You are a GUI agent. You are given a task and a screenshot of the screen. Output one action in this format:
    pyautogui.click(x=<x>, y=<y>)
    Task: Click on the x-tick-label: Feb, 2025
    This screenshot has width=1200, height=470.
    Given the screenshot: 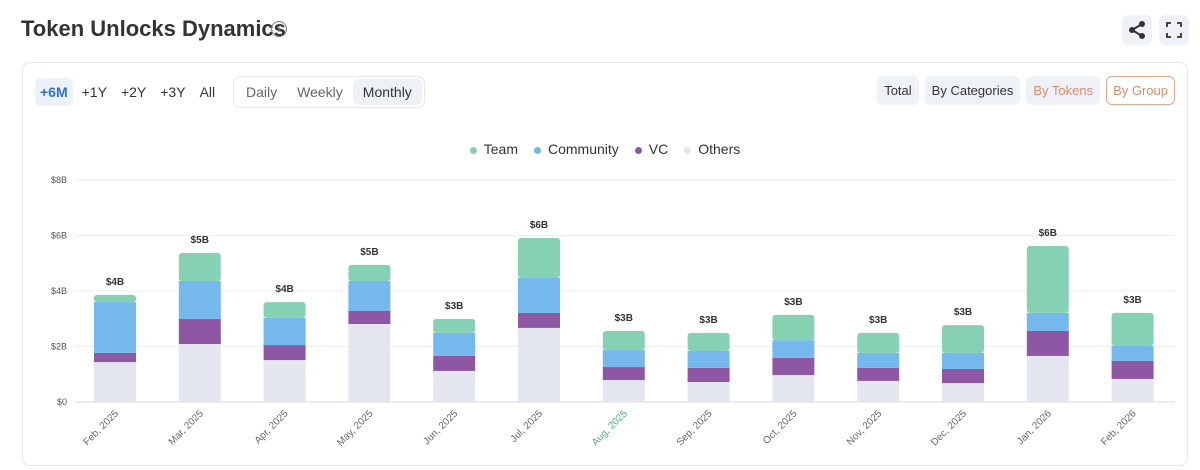 What is the action you would take?
    pyautogui.click(x=101, y=428)
    